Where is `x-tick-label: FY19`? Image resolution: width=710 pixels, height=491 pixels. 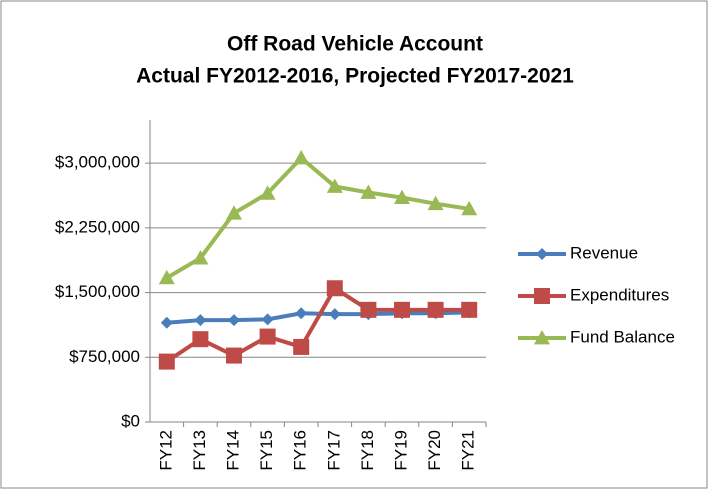
x-tick-label: FY19 is located at coordinates (400, 450).